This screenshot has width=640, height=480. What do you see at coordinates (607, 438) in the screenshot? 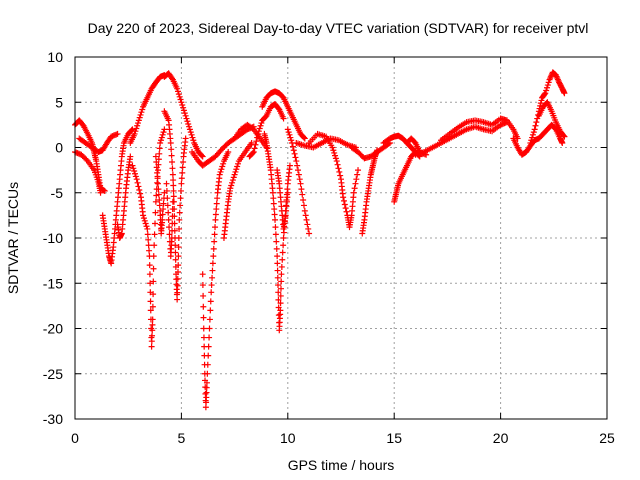
I see `x-tick-label: 25` at bounding box center [607, 438].